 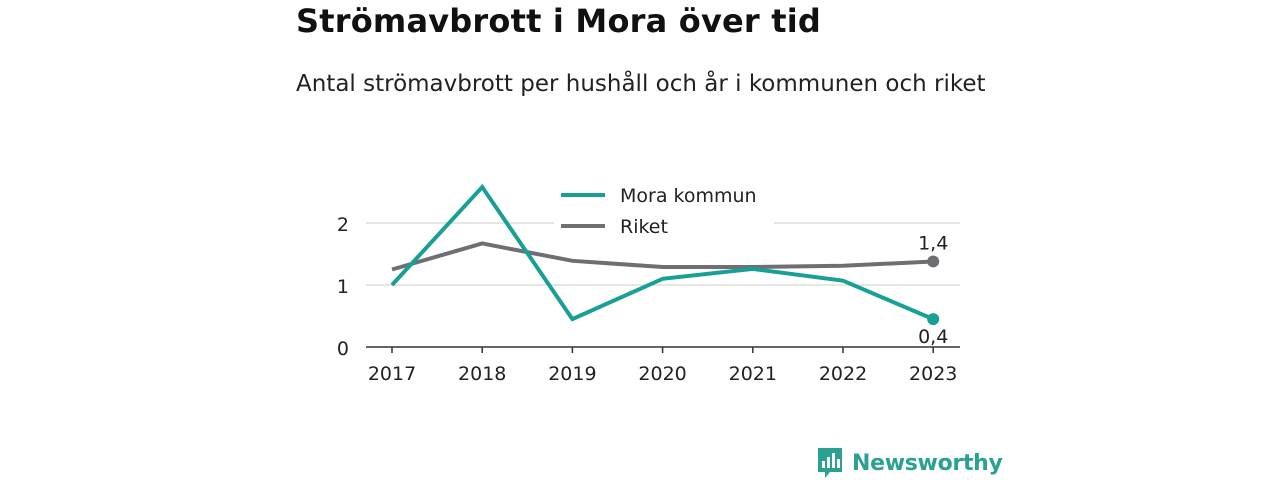 What do you see at coordinates (688, 196) in the screenshot?
I see `legend-label-mora-kommun: Mora kommun` at bounding box center [688, 196].